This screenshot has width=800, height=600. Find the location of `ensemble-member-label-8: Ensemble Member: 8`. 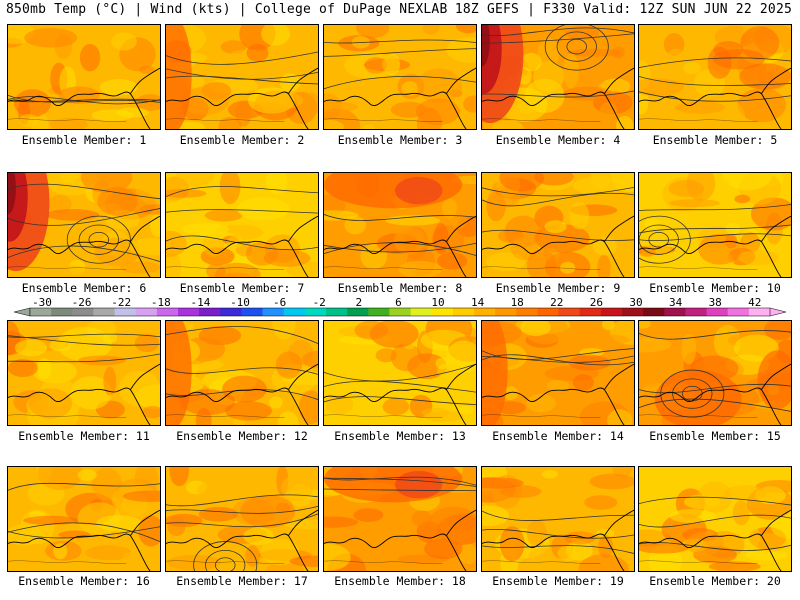

ensemble-member-label-8: Ensemble Member: 8 is located at coordinates (400, 288).